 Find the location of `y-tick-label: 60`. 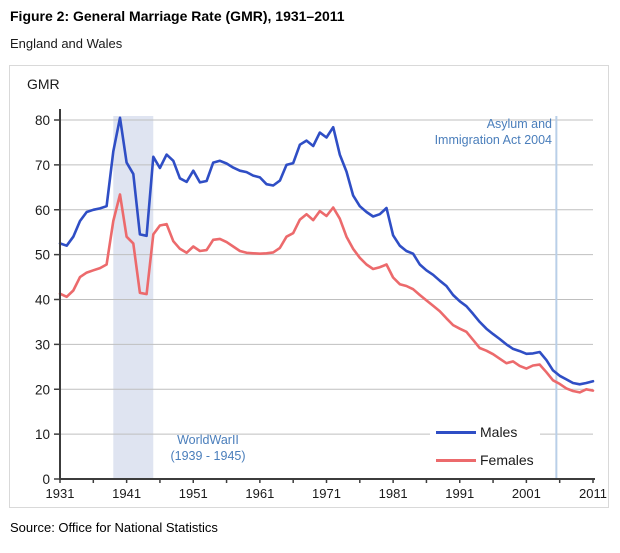

y-tick-label: 60 is located at coordinates (42, 210).